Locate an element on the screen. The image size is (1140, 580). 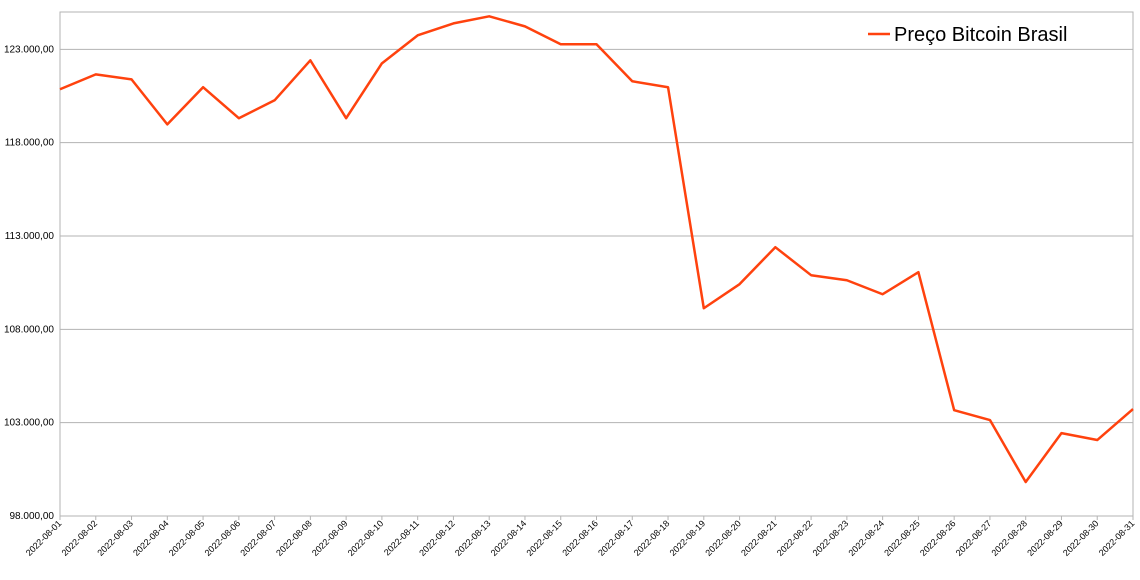
x-tick-label: 2022-08-02 is located at coordinates (80, 538).